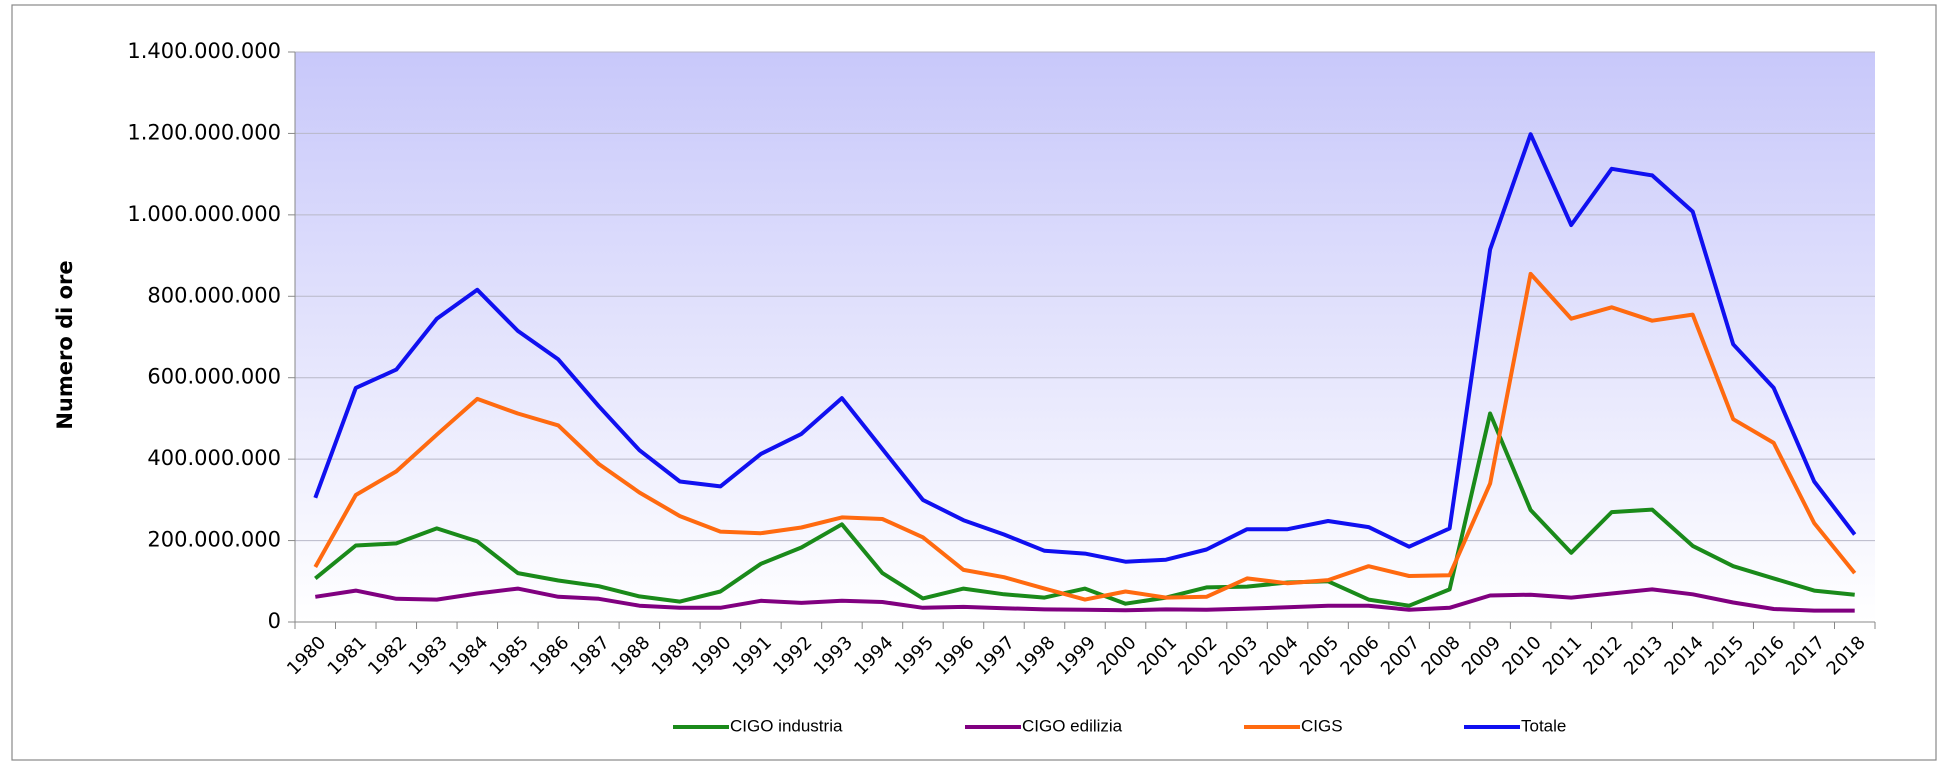  I want to click on y-axis-label: Numero di ore, so click(65, 344).